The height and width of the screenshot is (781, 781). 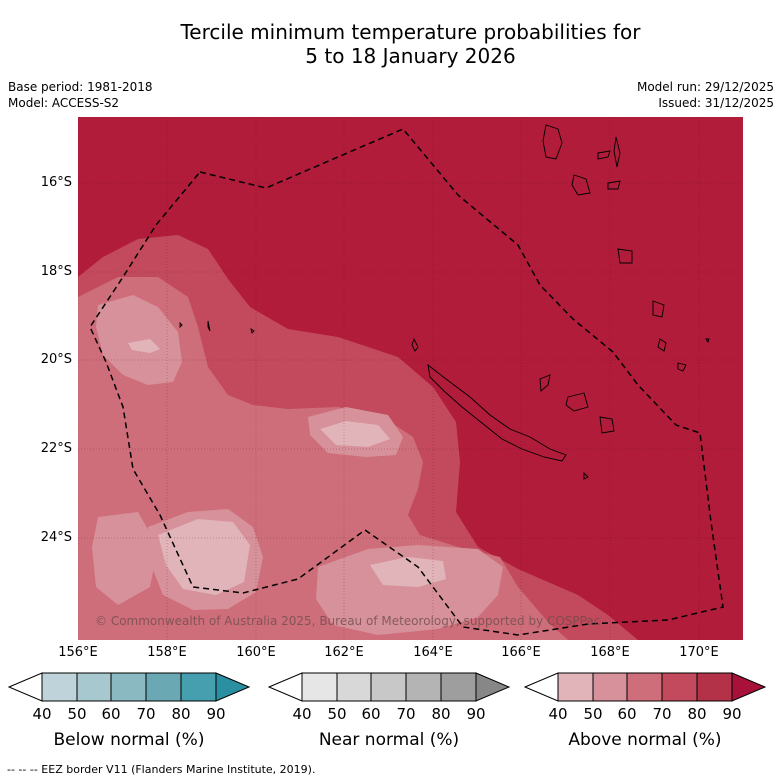 What do you see at coordinates (337, 714) in the screenshot?
I see `cb-near-tick-50: 50` at bounding box center [337, 714].